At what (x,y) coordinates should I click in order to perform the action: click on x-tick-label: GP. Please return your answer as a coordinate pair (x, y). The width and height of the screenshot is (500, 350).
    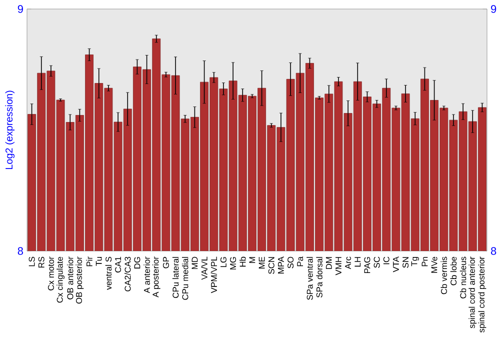
    Looking at the image, I should click on (165, 262).